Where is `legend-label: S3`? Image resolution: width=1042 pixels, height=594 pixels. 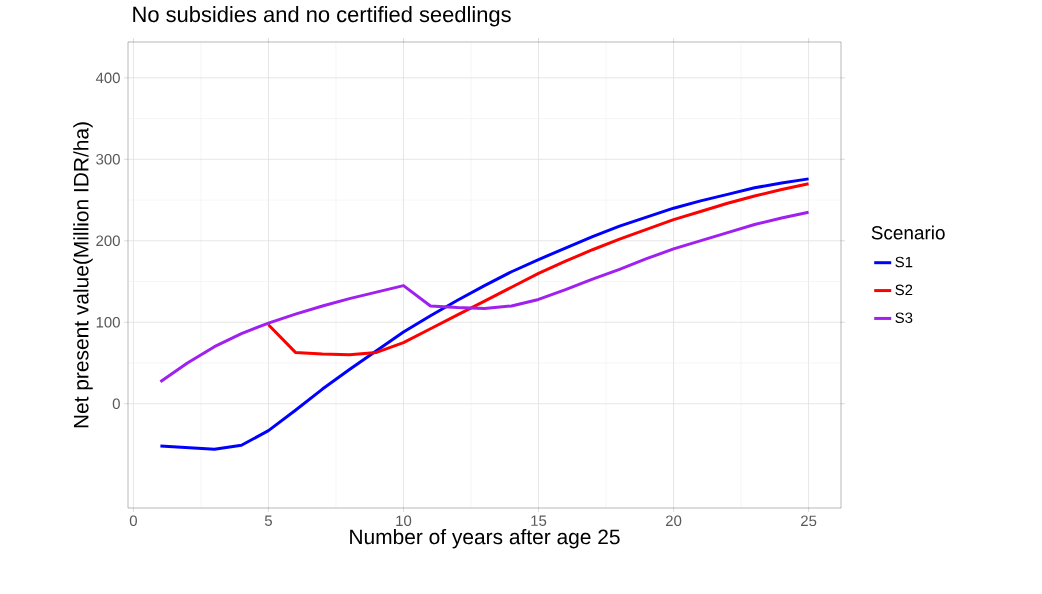
legend-label: S3 is located at coordinates (904, 318).